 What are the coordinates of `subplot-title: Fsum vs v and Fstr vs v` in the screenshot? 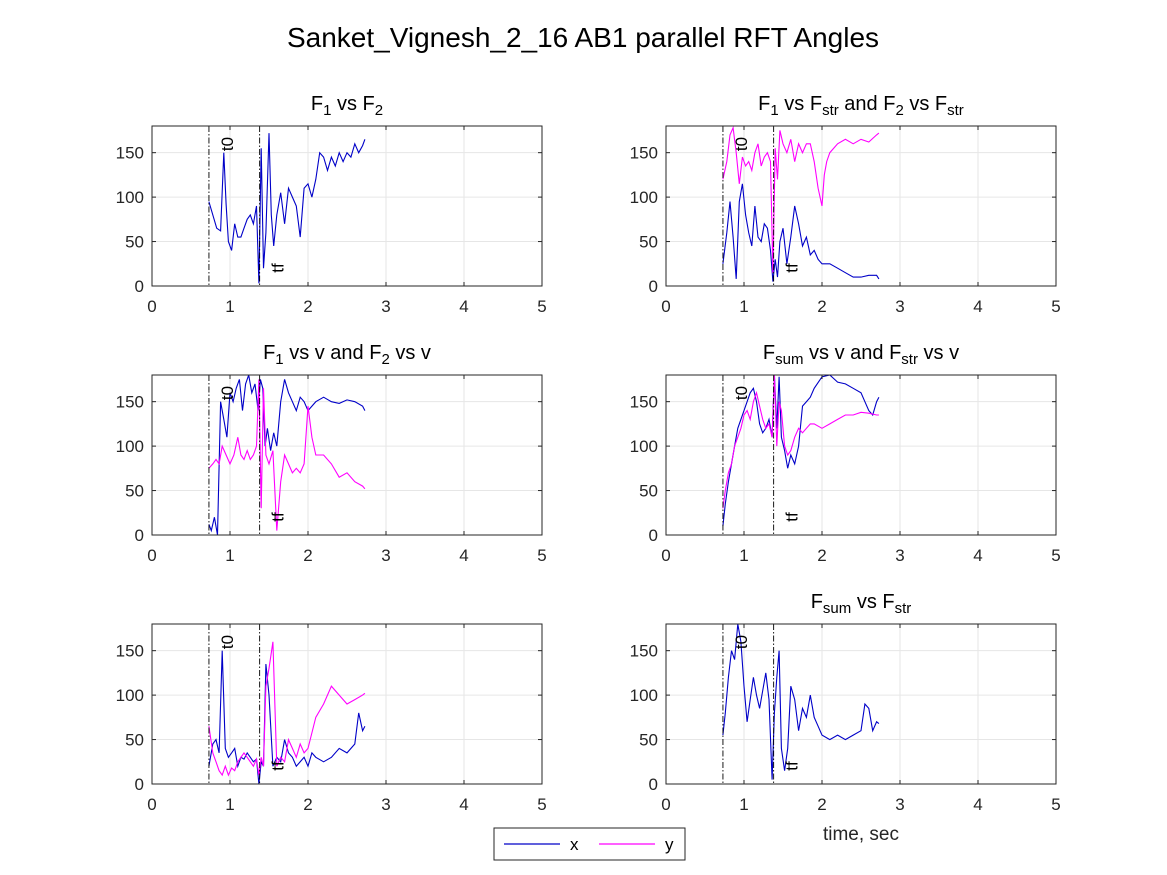 It's located at (861, 355).